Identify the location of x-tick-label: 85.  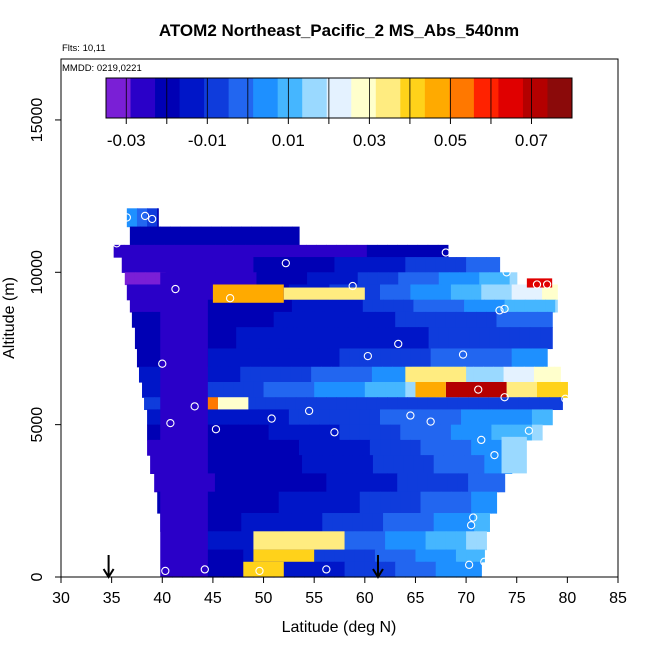
(618, 598).